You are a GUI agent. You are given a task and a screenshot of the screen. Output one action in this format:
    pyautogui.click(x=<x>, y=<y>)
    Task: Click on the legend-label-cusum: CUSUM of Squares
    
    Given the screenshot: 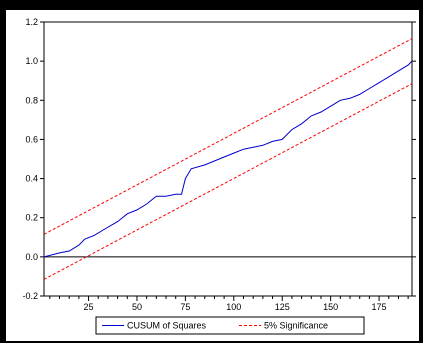 What is the action you would take?
    pyautogui.click(x=167, y=326)
    